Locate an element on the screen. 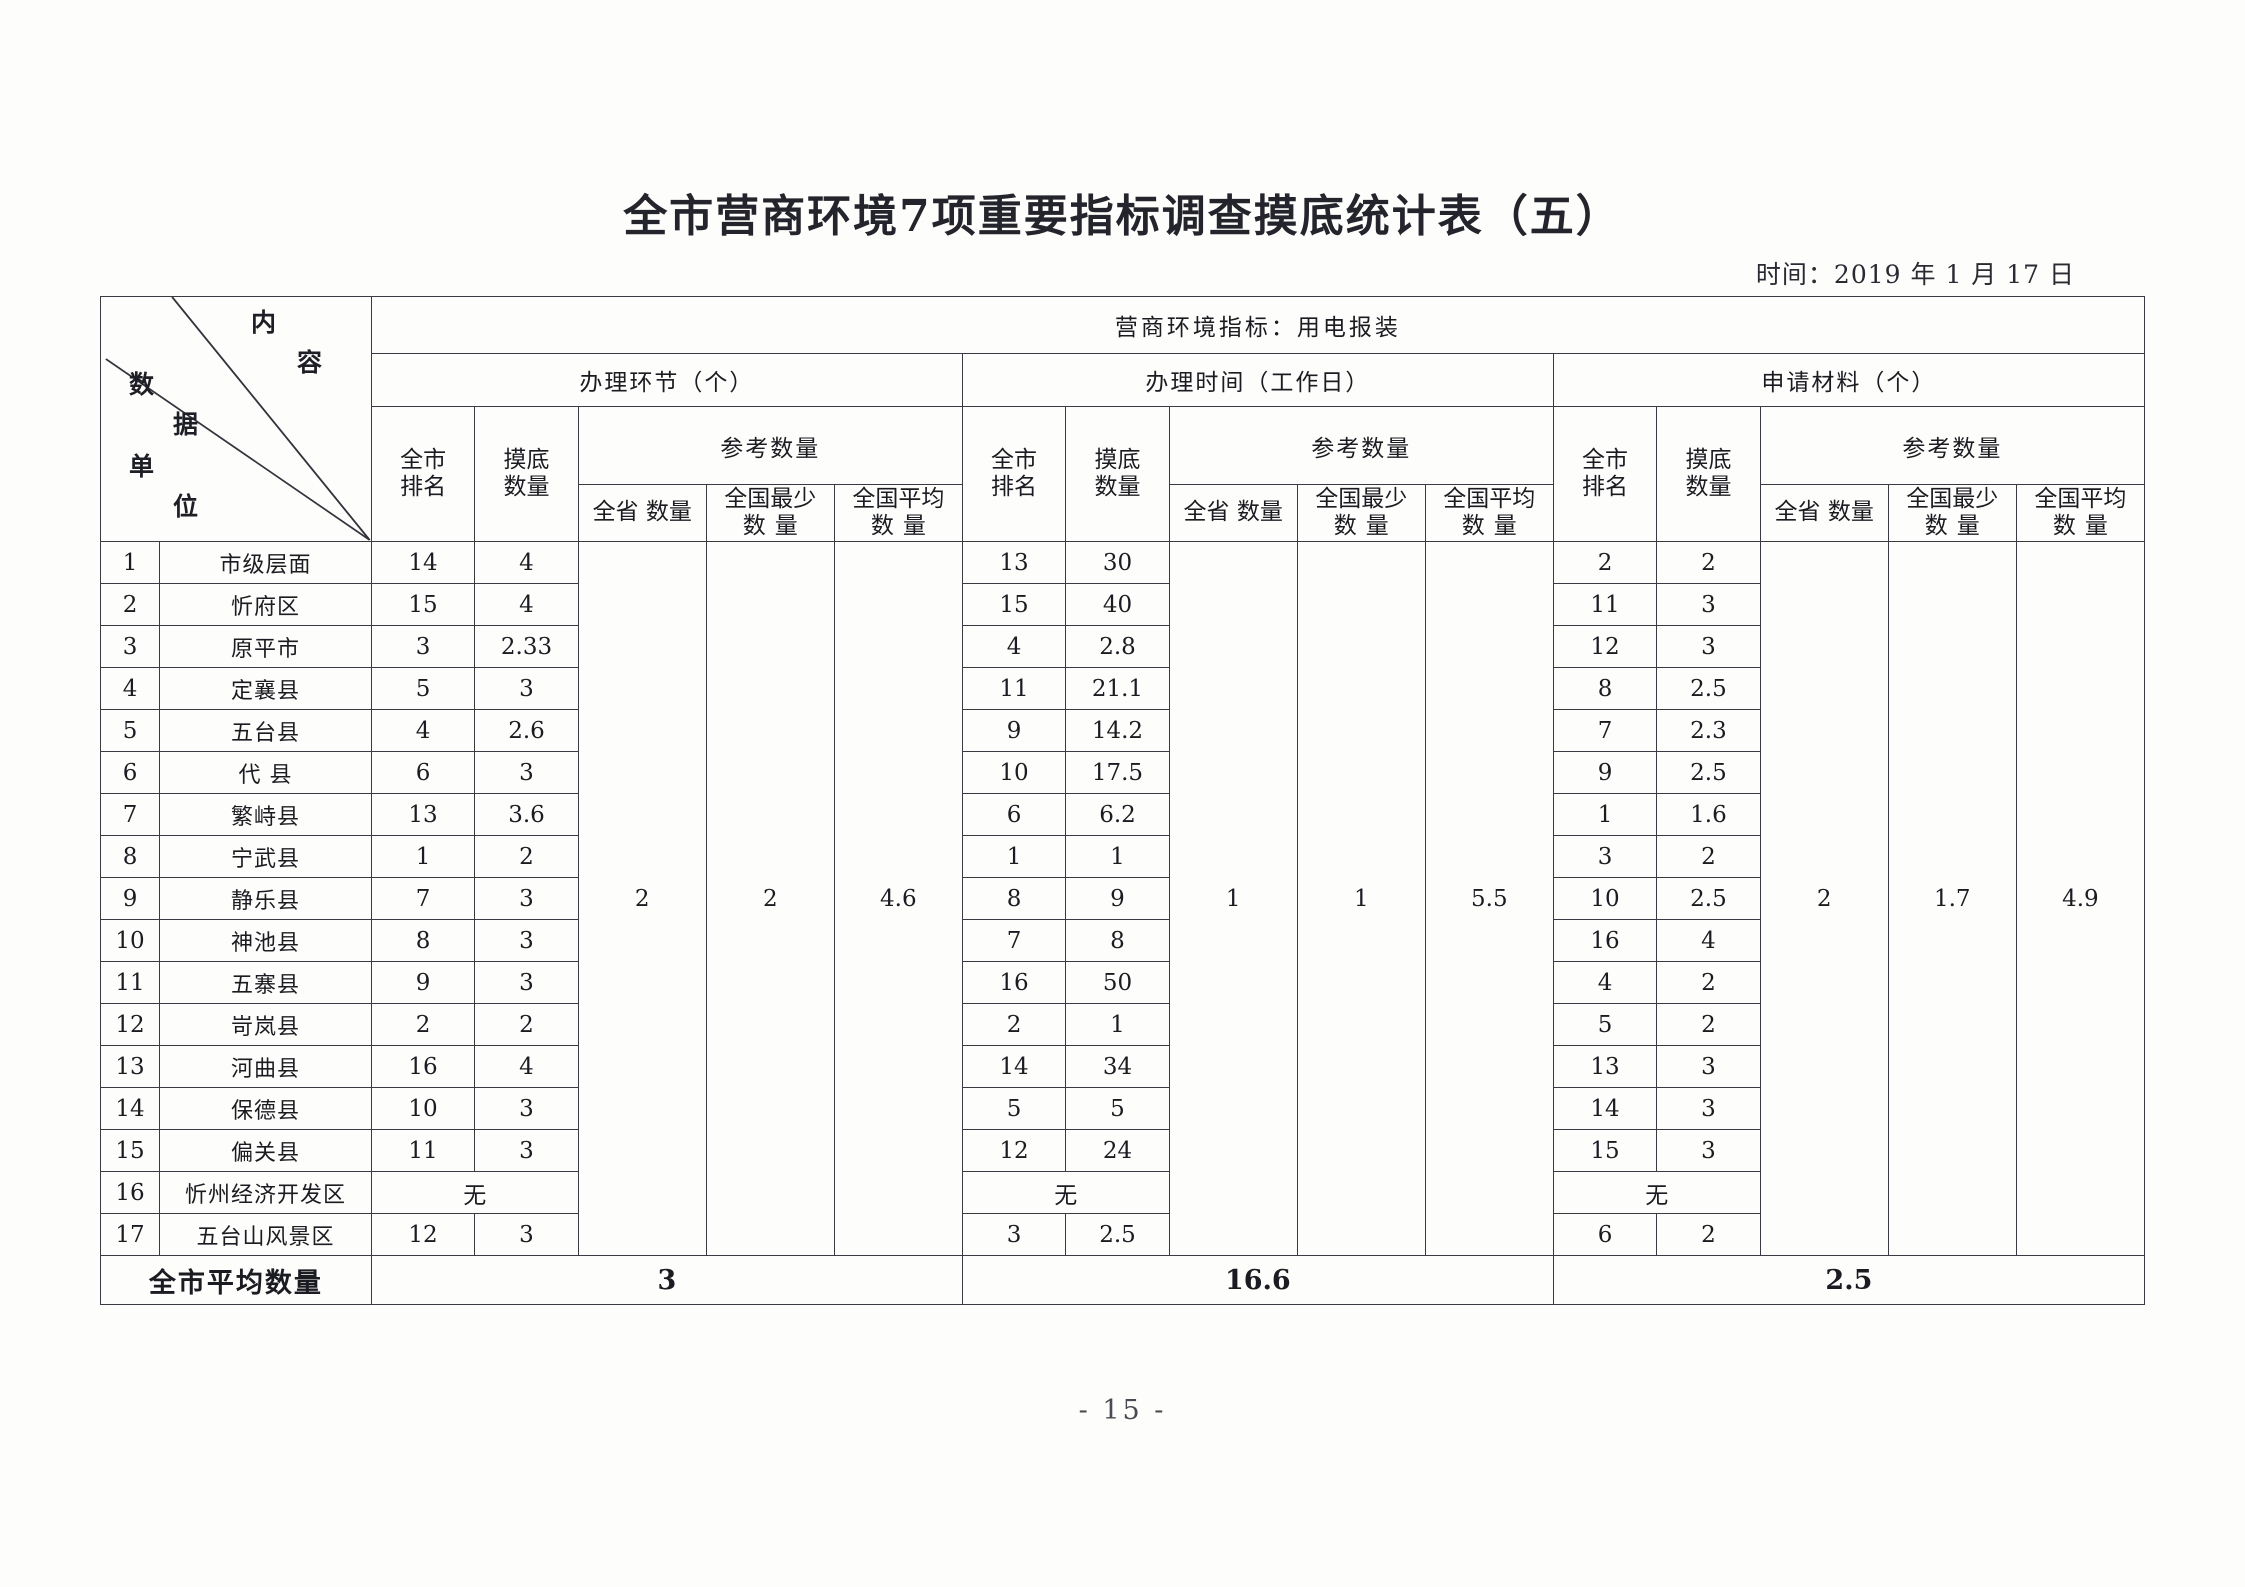  cell-qty-time: 50 is located at coordinates (1117, 982).